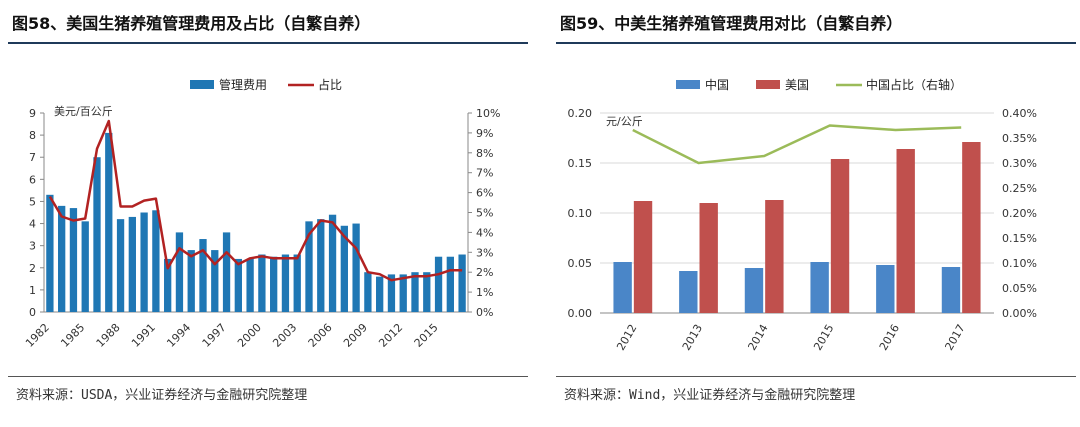 The height and width of the screenshot is (427, 1080). Describe the element at coordinates (268, 43) in the screenshot. I see `left-title-rule` at that location.